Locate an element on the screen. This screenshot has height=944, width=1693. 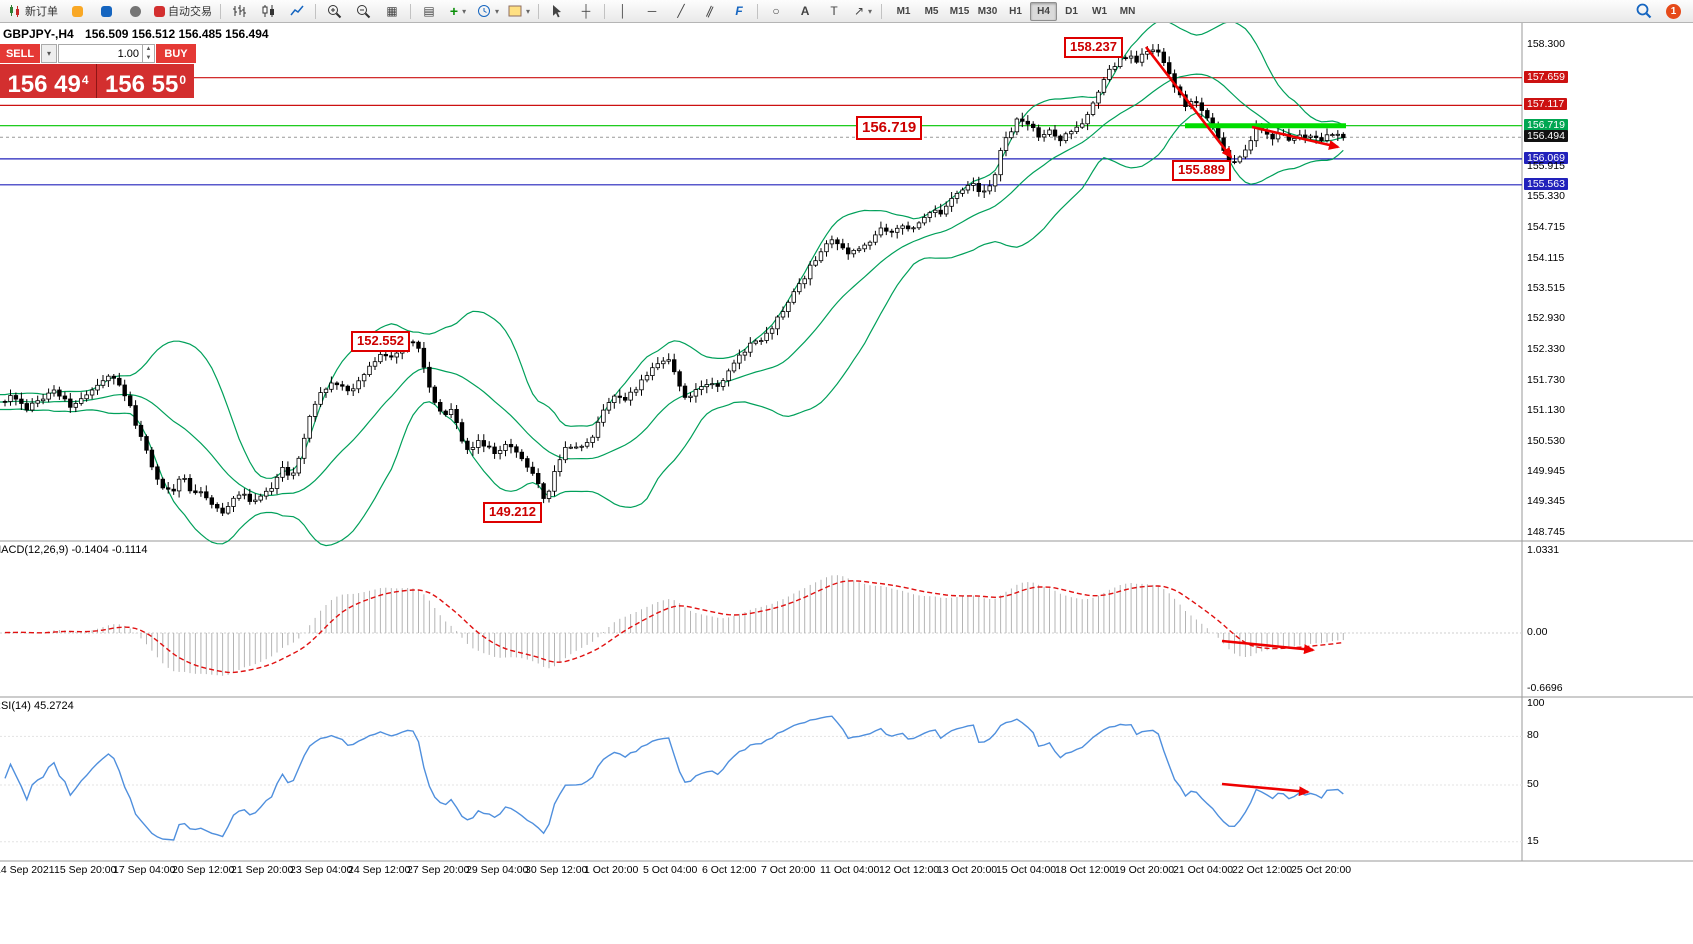
trendline-button: ╱ is located at coordinates (681, 11).